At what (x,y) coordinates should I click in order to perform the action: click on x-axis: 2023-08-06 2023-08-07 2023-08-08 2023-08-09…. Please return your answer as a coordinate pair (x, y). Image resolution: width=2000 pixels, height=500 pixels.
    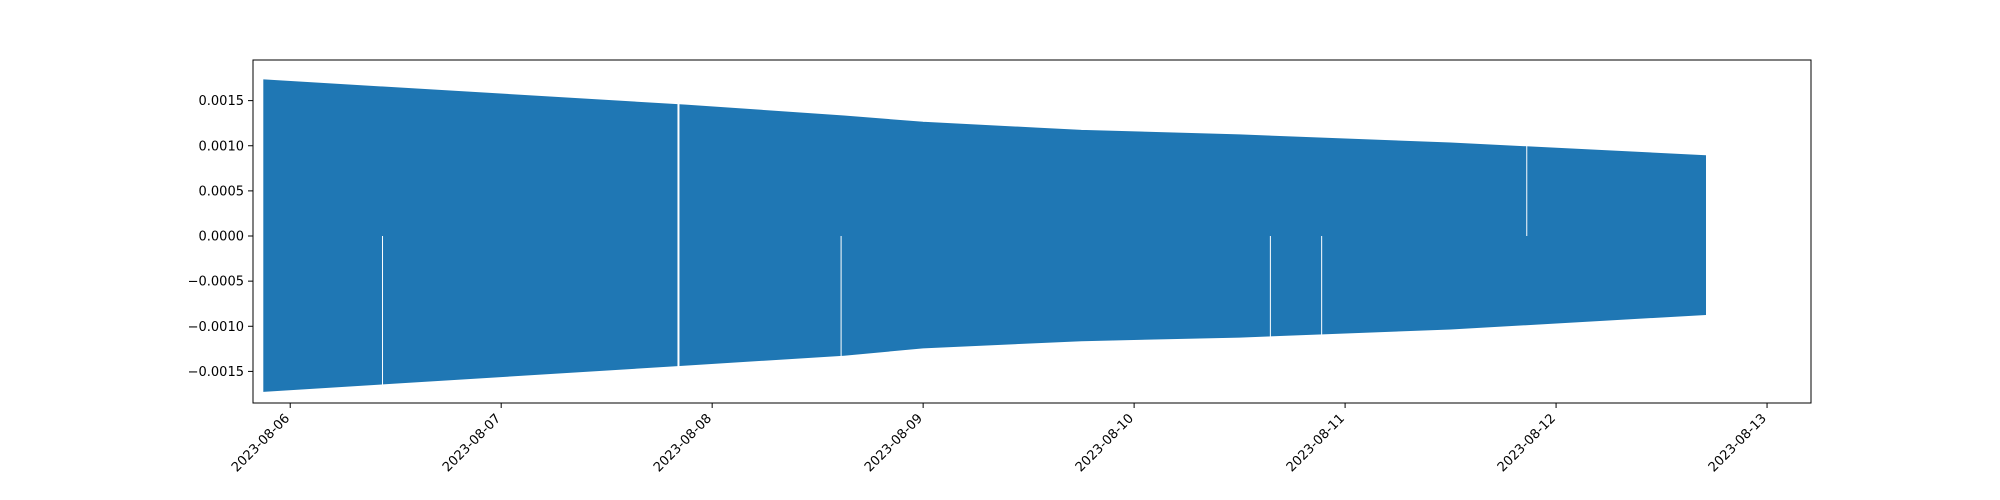
    Looking at the image, I should click on (999, 439).